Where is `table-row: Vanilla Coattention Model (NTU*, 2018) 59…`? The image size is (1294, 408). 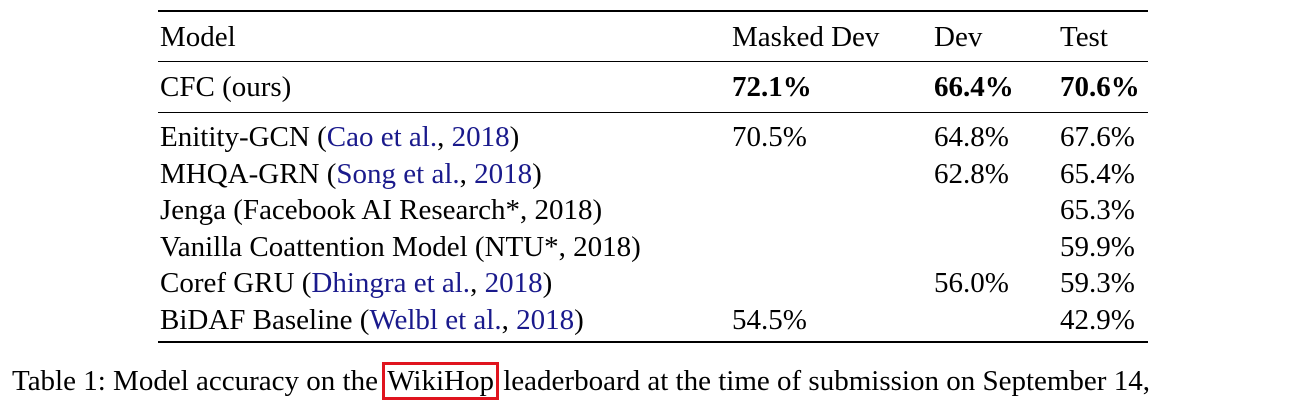 table-row: Vanilla Coattention Model (NTU*, 2018) 59… is located at coordinates (647, 247).